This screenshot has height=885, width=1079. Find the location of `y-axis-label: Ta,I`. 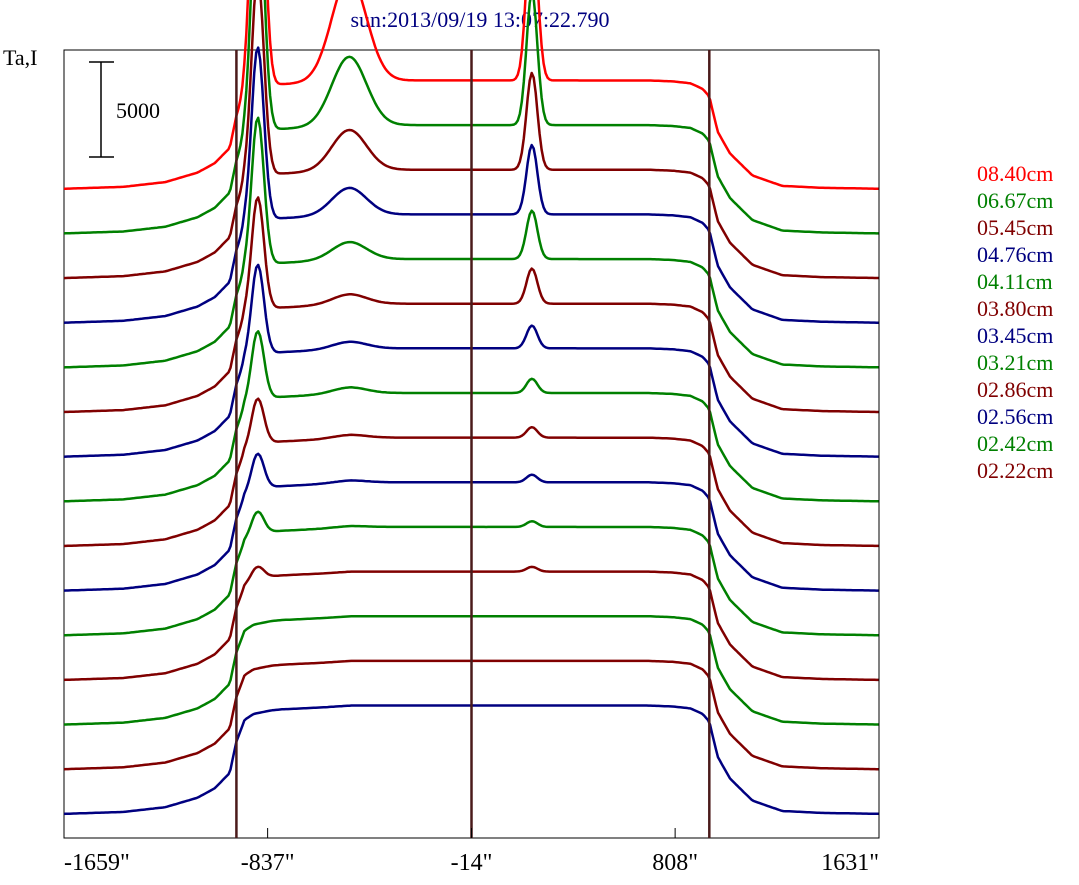

y-axis-label: Ta,I is located at coordinates (20, 57).